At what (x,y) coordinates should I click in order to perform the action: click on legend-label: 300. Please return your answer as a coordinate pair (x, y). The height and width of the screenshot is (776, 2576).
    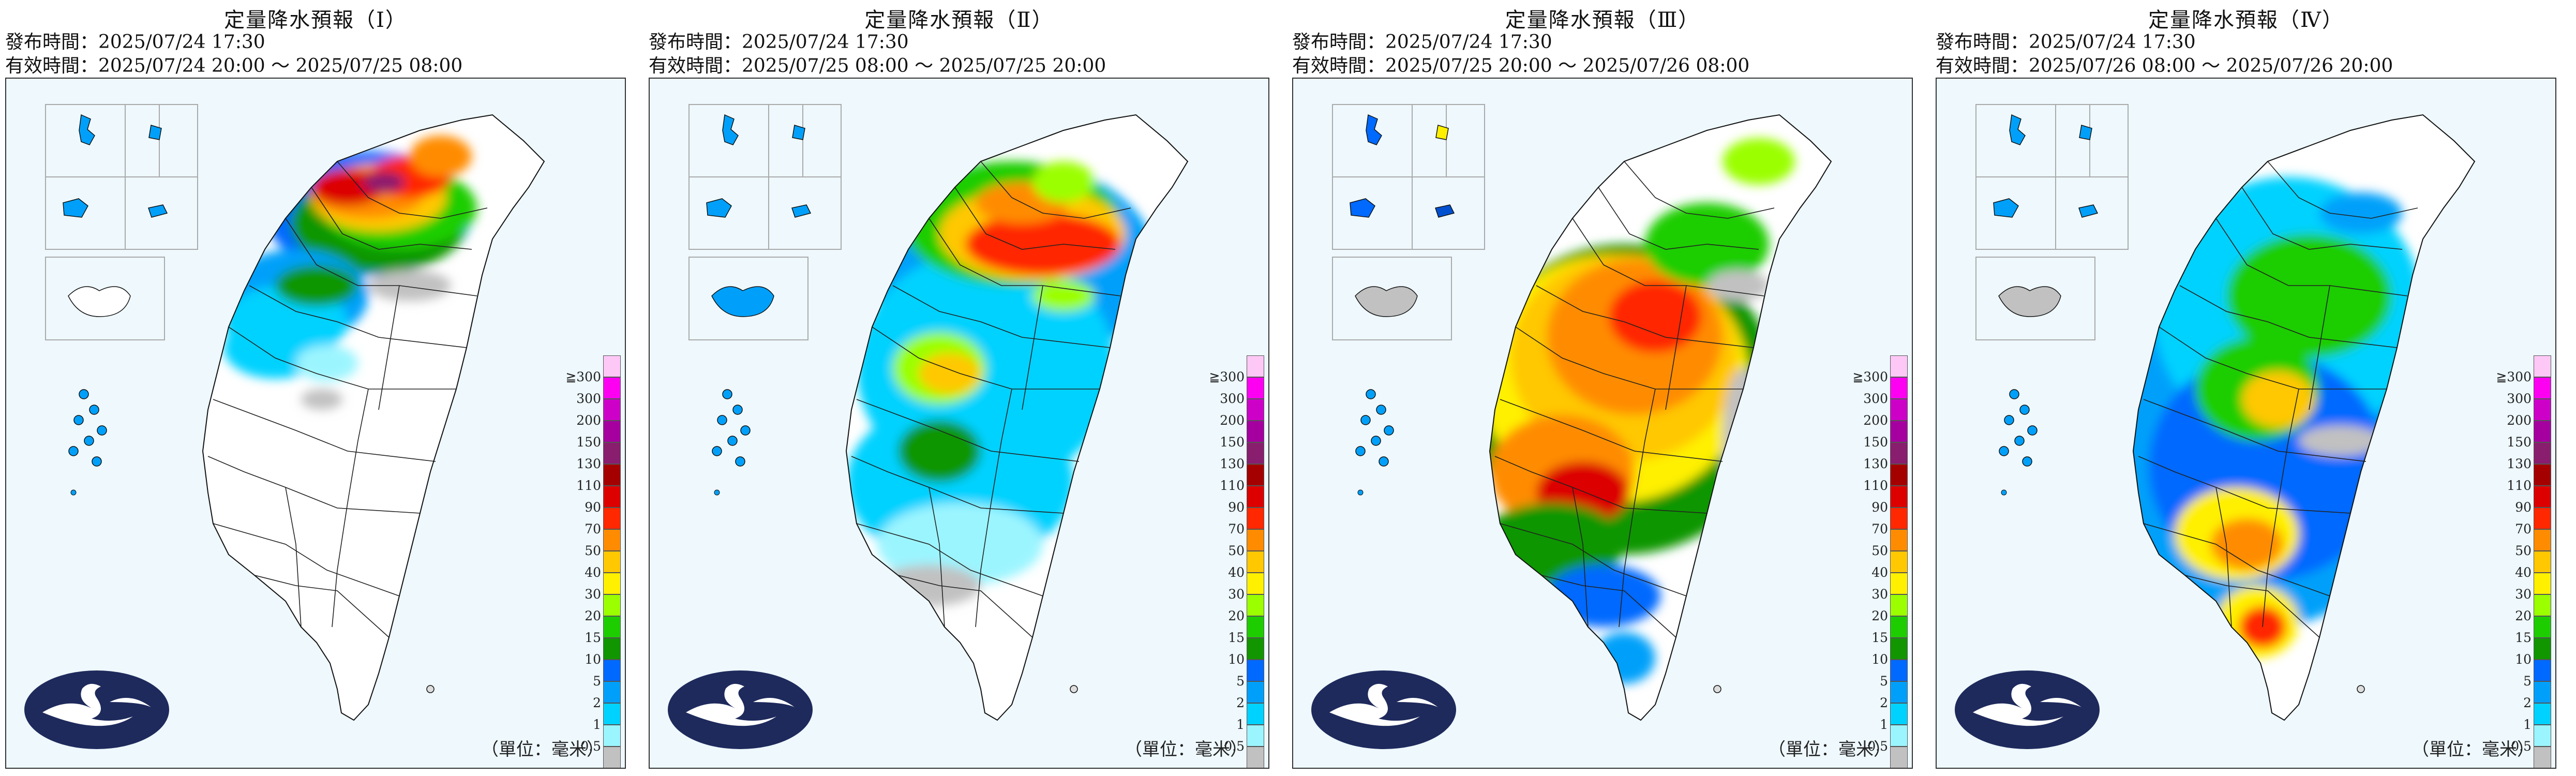
    Looking at the image, I should click on (588, 398).